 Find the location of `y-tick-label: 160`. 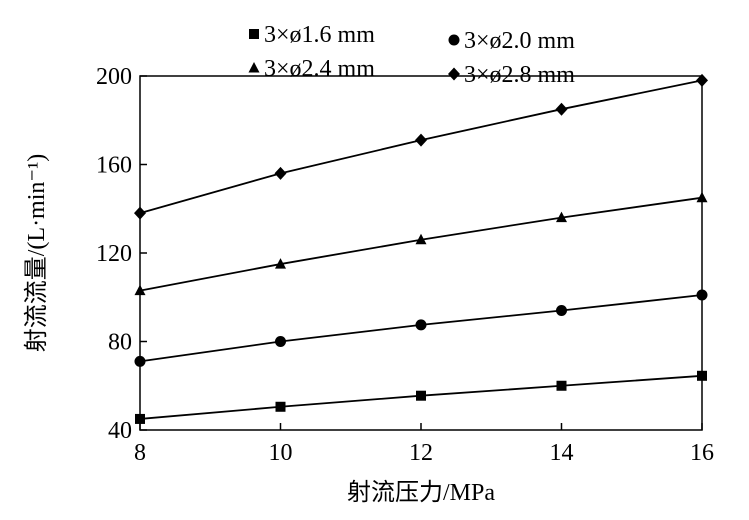

y-tick-label: 160 is located at coordinates (114, 166).